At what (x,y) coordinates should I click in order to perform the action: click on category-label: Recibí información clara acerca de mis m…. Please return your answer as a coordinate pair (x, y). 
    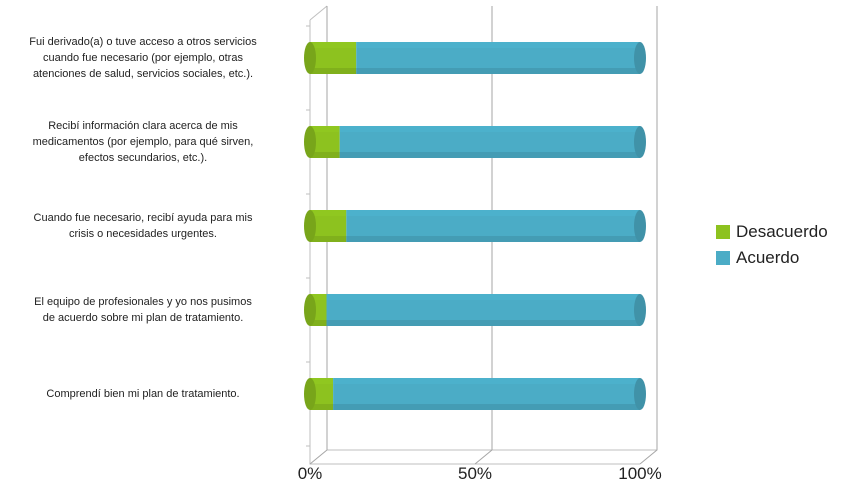
    Looking at the image, I should click on (143, 142).